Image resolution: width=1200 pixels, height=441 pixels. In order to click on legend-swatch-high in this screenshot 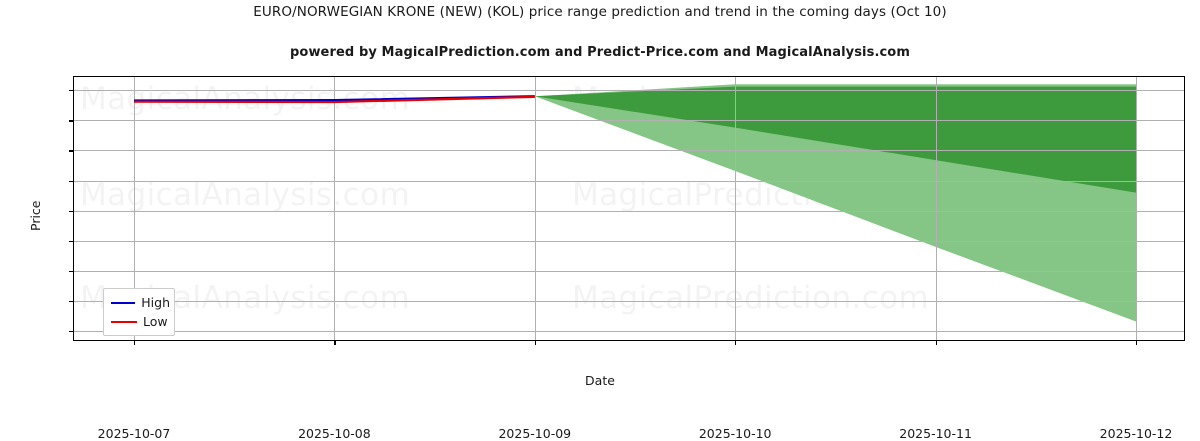, I will do `click(123, 302)`.